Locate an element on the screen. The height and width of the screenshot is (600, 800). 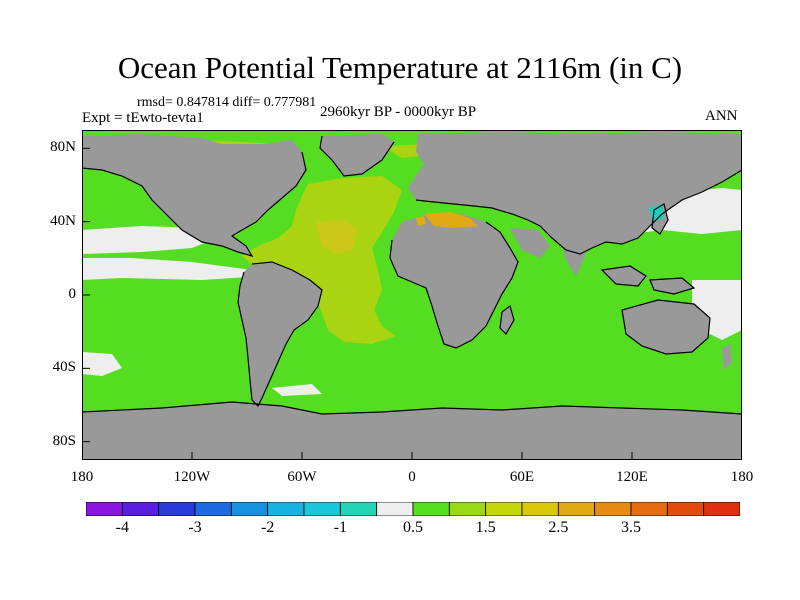
colorbar-label: 1.5 is located at coordinates (485, 527).